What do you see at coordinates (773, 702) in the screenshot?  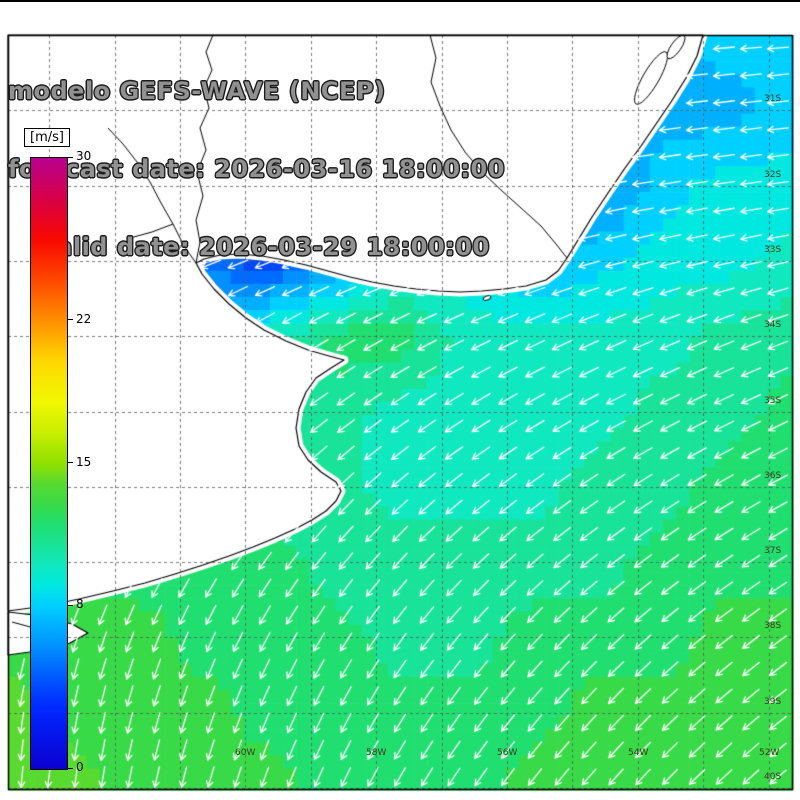 I see `lat-label: 39S` at bounding box center [773, 702].